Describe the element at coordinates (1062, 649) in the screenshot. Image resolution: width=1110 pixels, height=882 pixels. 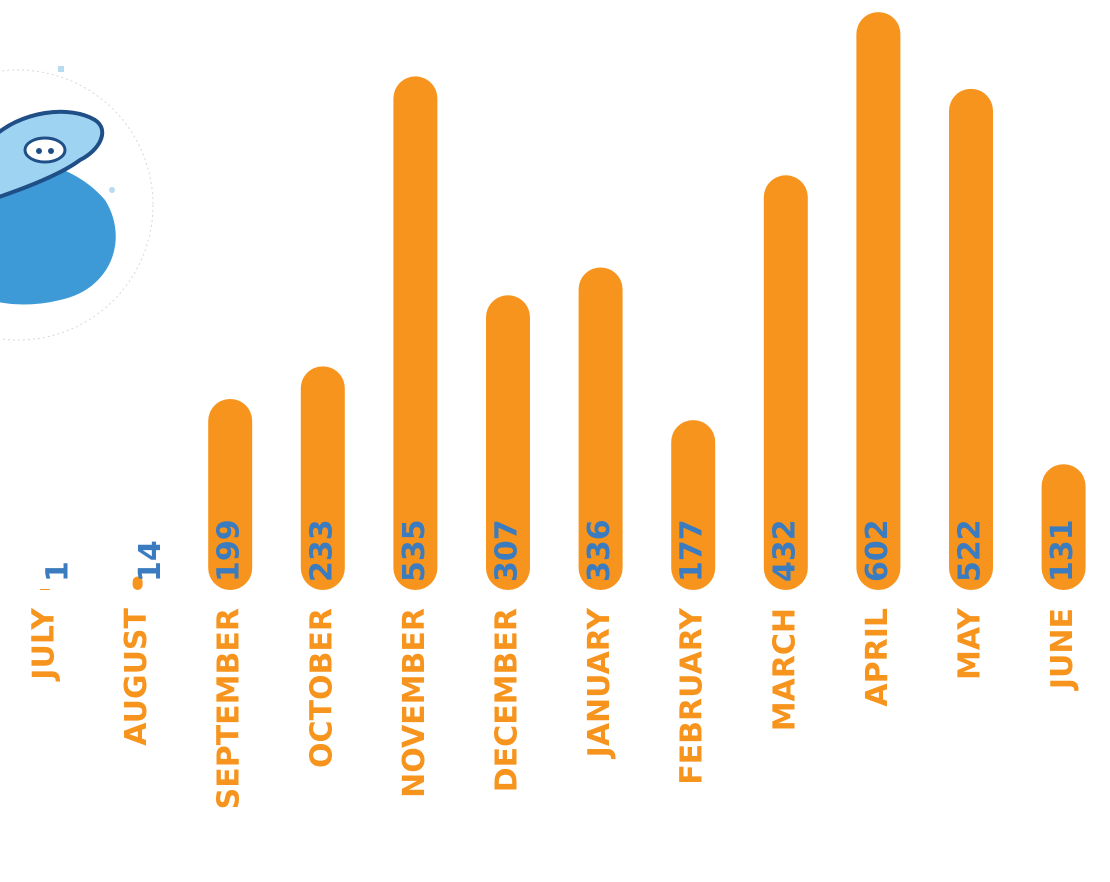
I see `month-label: JUNE` at that location.